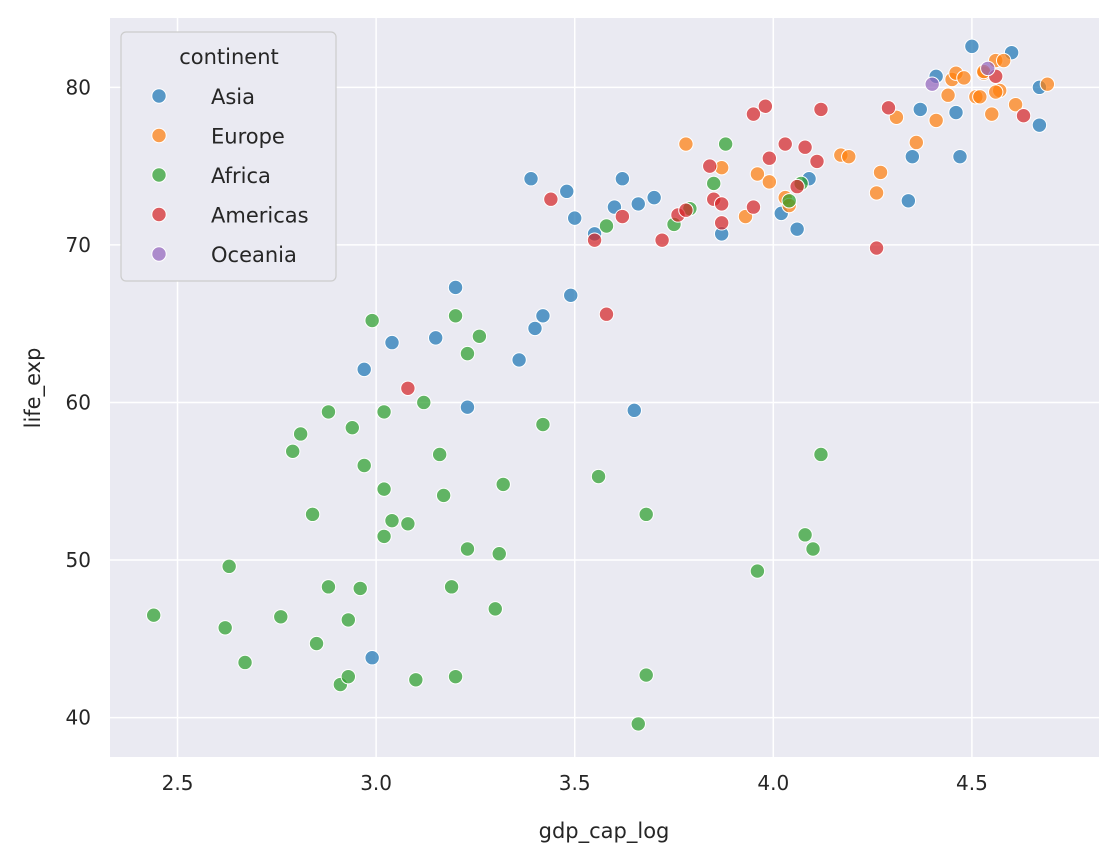 This screenshot has width=1119, height=861. Describe the element at coordinates (203, 97) in the screenshot. I see `legend-item-asia: Asia` at that location.